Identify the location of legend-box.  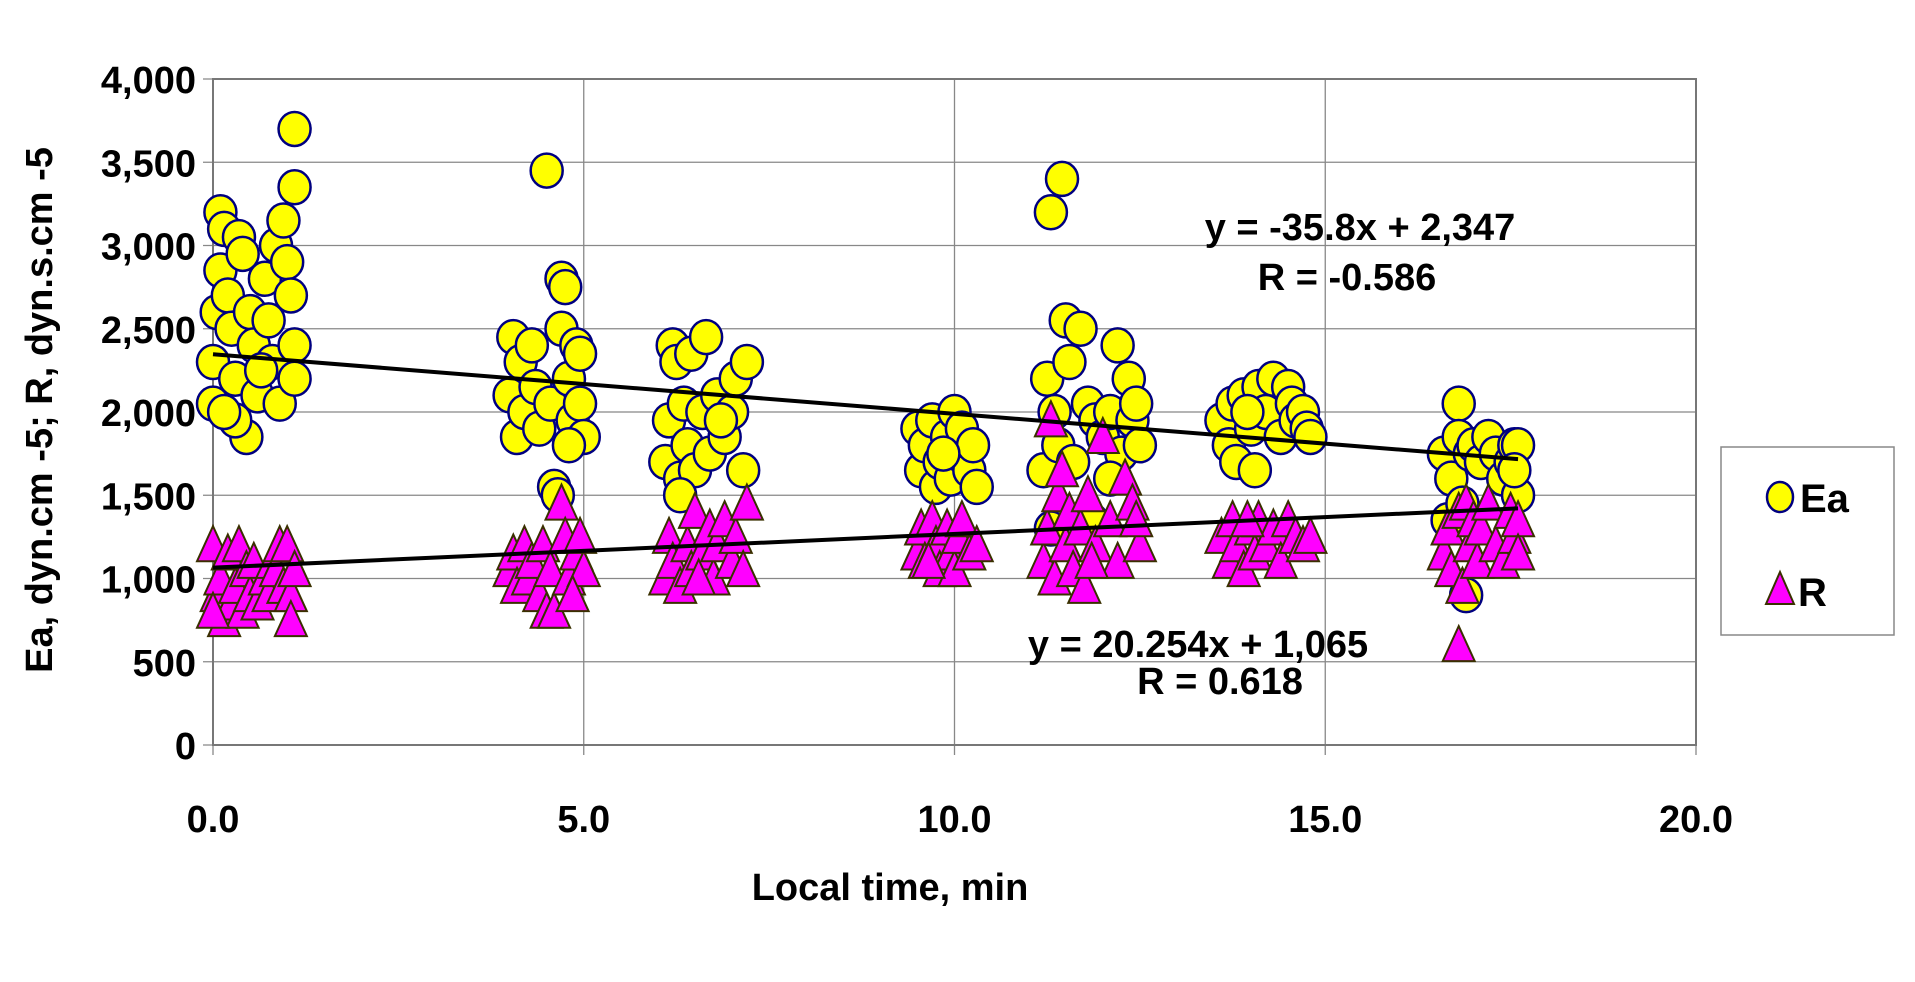
(1807, 541).